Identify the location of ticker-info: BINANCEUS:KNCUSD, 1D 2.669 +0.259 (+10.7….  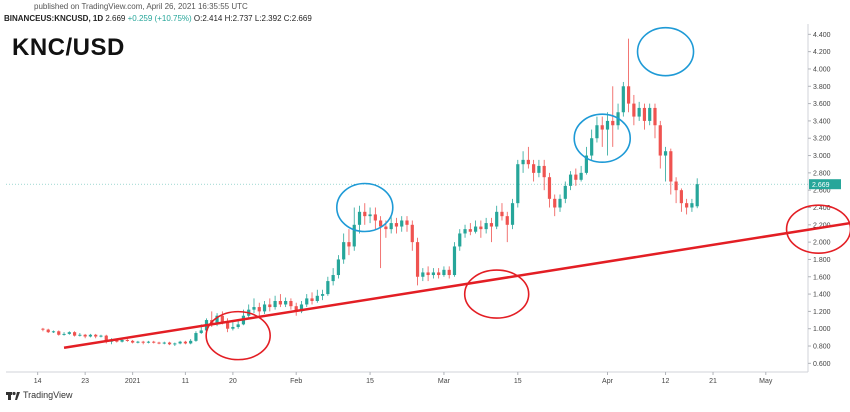
(158, 18).